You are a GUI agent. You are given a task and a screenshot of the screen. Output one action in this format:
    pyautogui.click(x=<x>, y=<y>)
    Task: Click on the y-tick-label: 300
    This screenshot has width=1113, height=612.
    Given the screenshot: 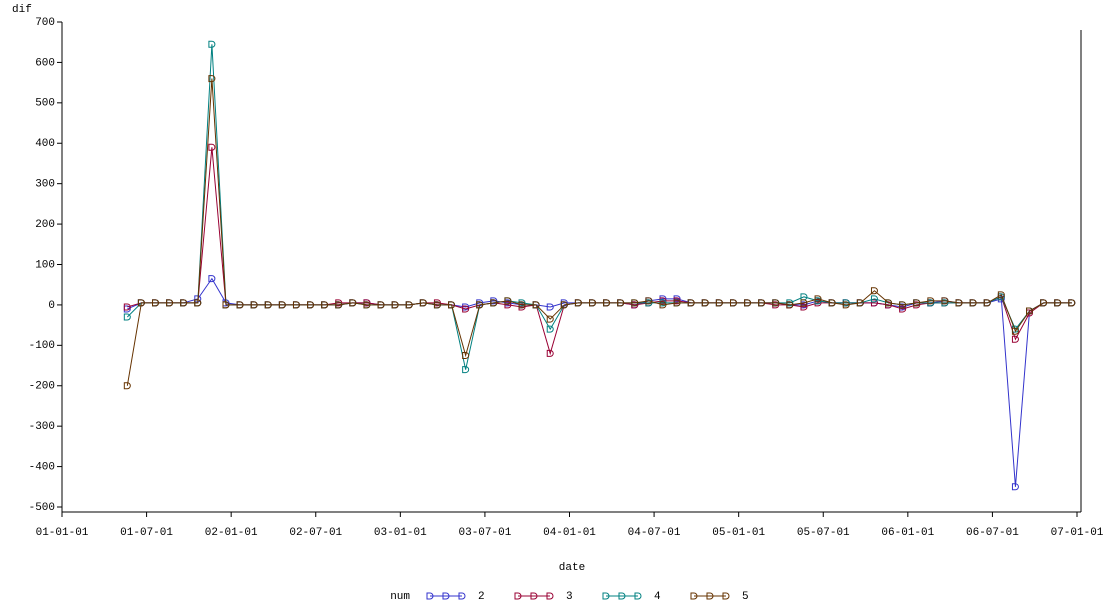 What is the action you would take?
    pyautogui.click(x=45, y=185)
    